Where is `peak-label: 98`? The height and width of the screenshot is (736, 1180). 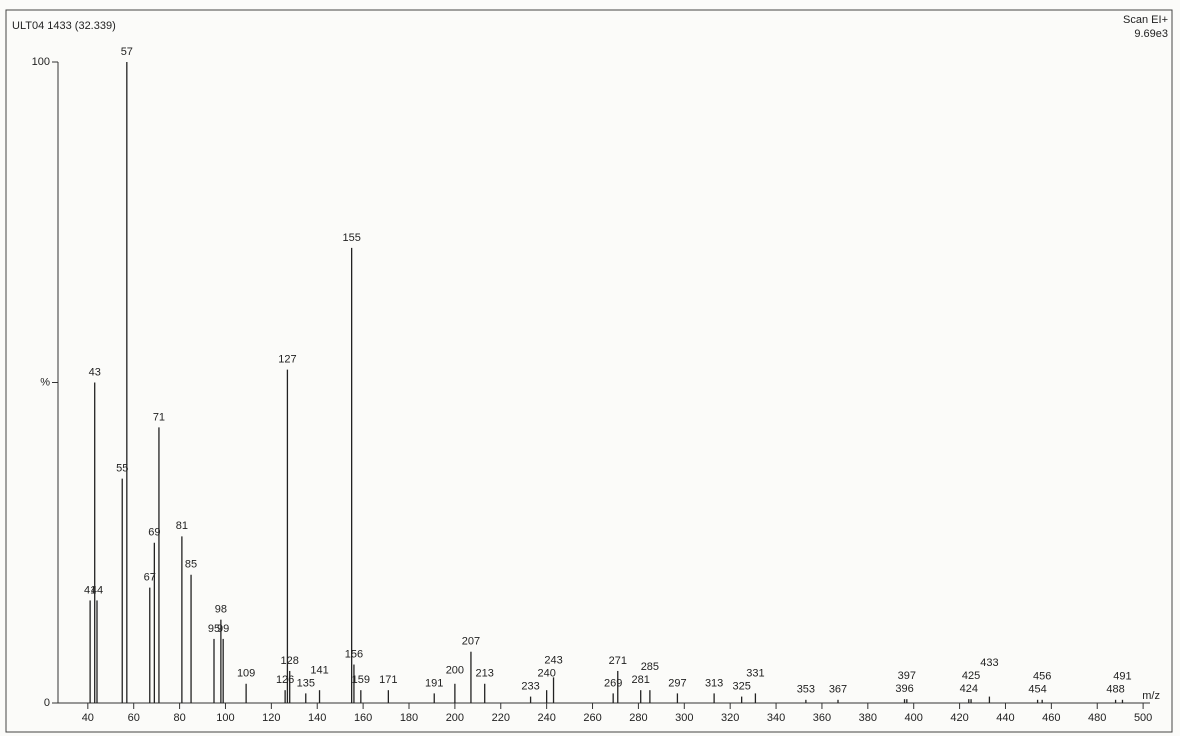
peak-label: 98 is located at coordinates (221, 610).